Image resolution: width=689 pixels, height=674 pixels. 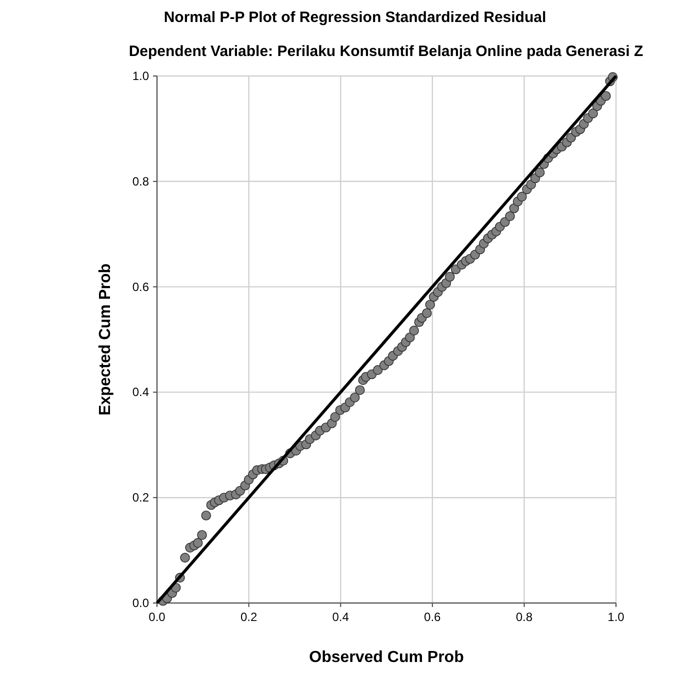 I want to click on x-tick-label: 1.0, so click(x=616, y=617).